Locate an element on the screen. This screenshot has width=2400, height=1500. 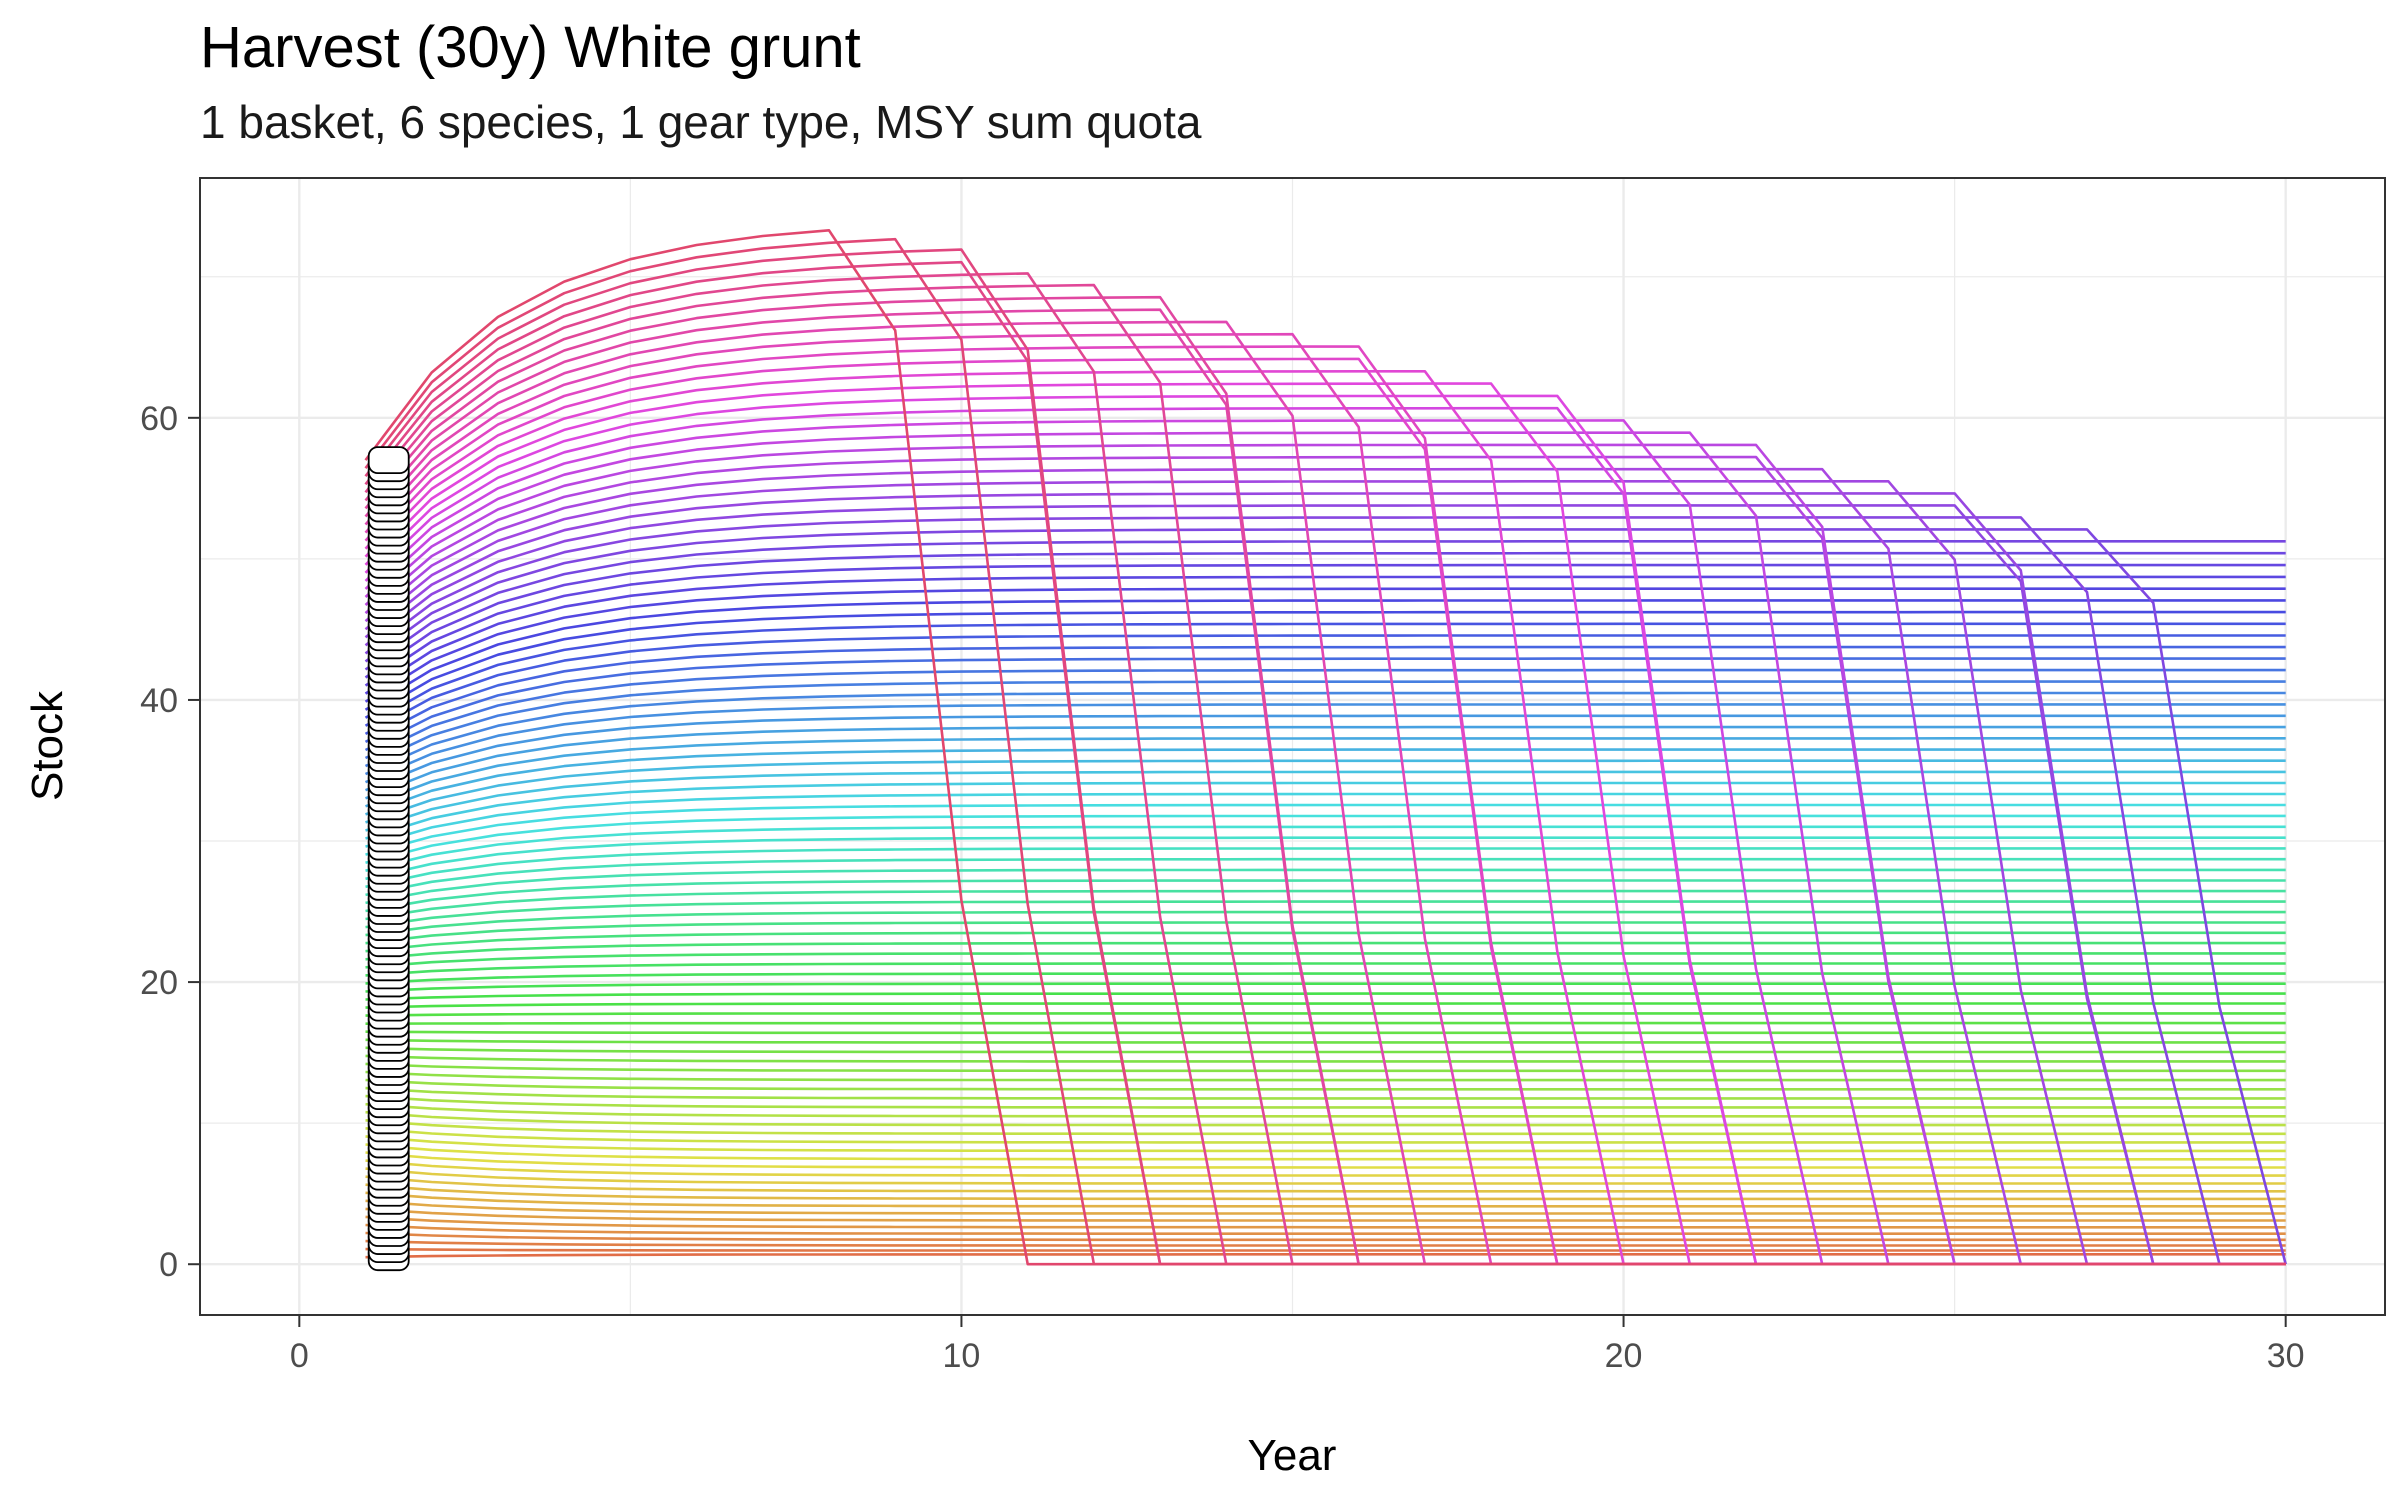
chart-title: Harvest (30y) White grunt is located at coordinates (530, 47).